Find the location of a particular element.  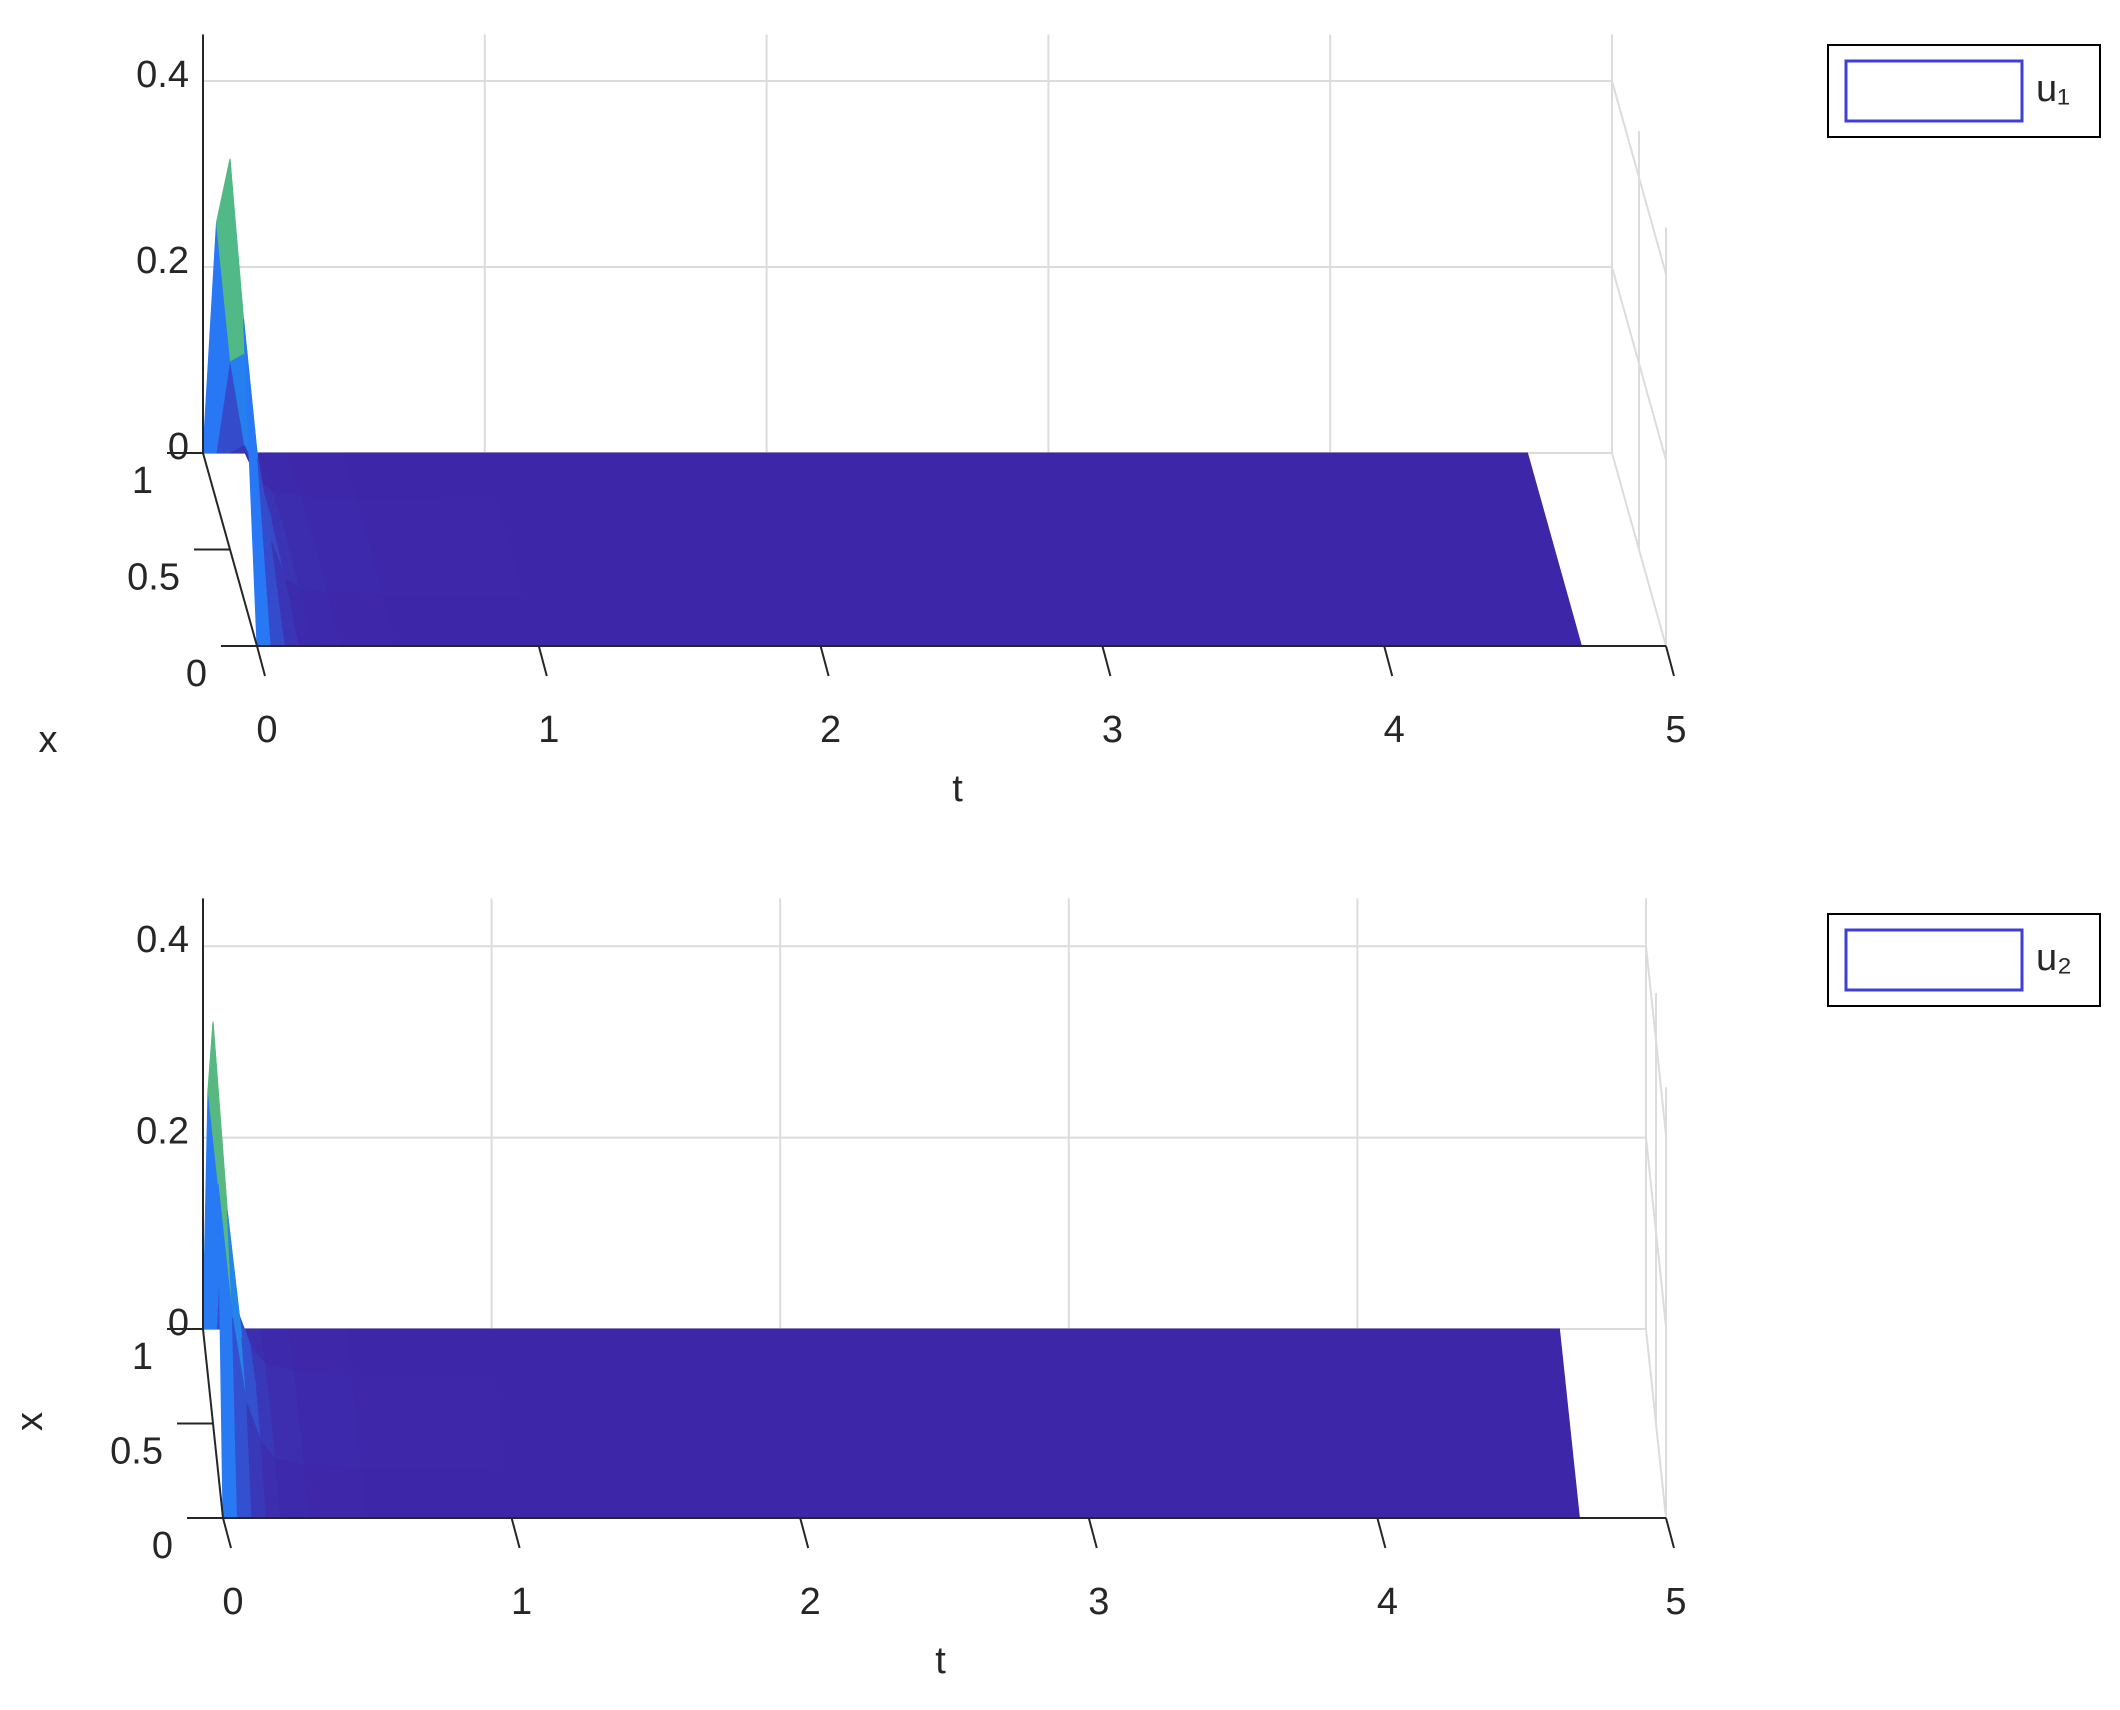

legend-label: u₁ is located at coordinates (2053, 89).